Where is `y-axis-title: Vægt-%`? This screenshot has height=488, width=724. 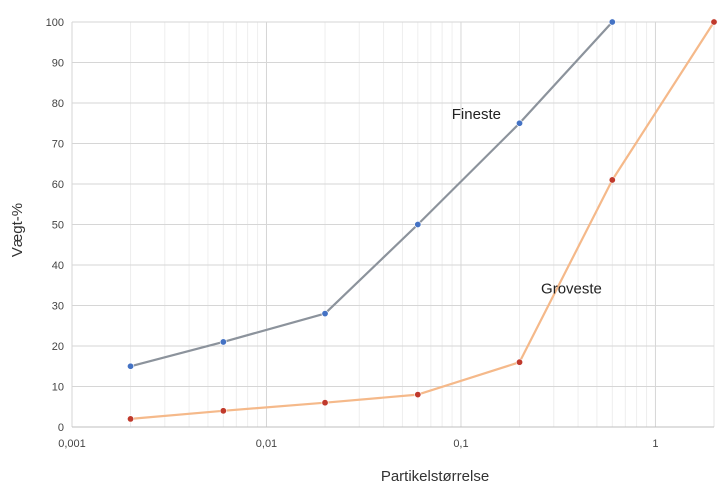 y-axis-title: Vægt-% is located at coordinates (17, 230).